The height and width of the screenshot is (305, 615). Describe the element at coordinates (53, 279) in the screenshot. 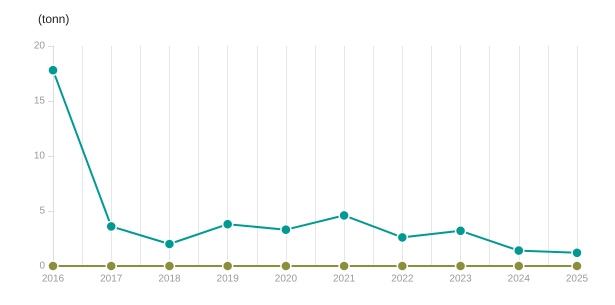

I see `x-tick-label: 2016` at that location.